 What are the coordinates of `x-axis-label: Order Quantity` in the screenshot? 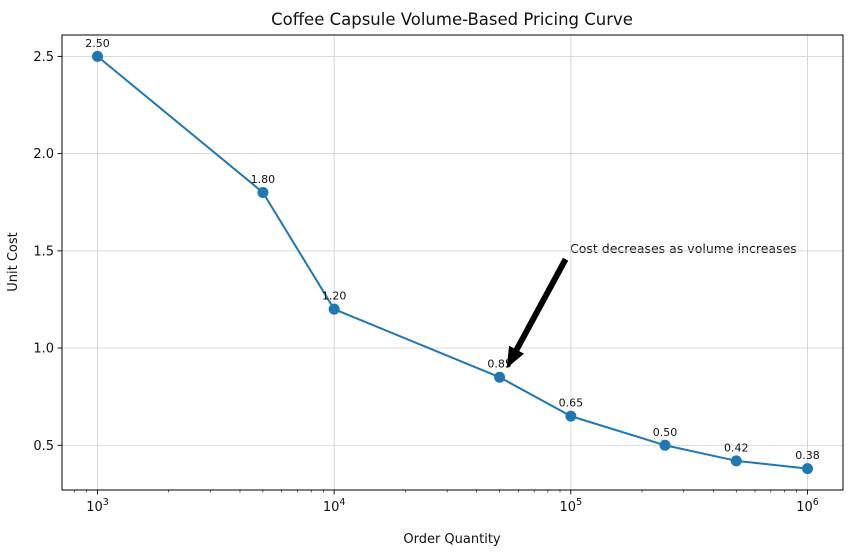 It's located at (452, 539).